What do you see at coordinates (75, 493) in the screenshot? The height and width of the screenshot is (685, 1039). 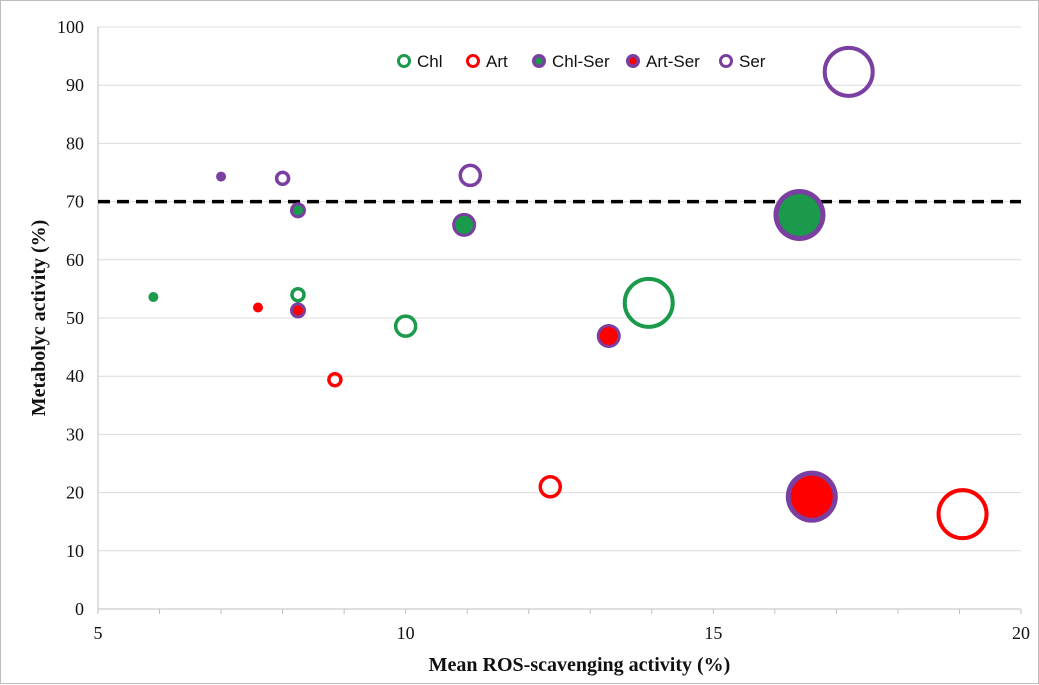 I see `y-tick-label: 20` at bounding box center [75, 493].